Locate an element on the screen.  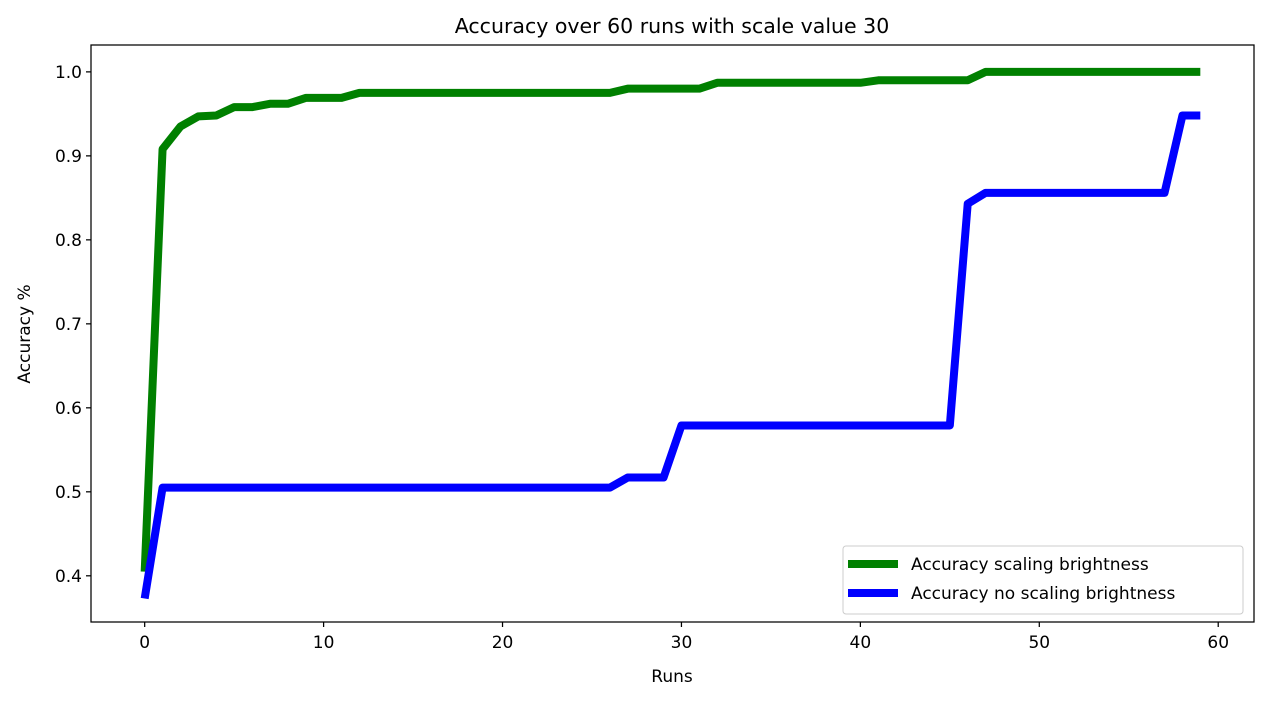
y-axis-title: Accuracy % is located at coordinates (25, 333).